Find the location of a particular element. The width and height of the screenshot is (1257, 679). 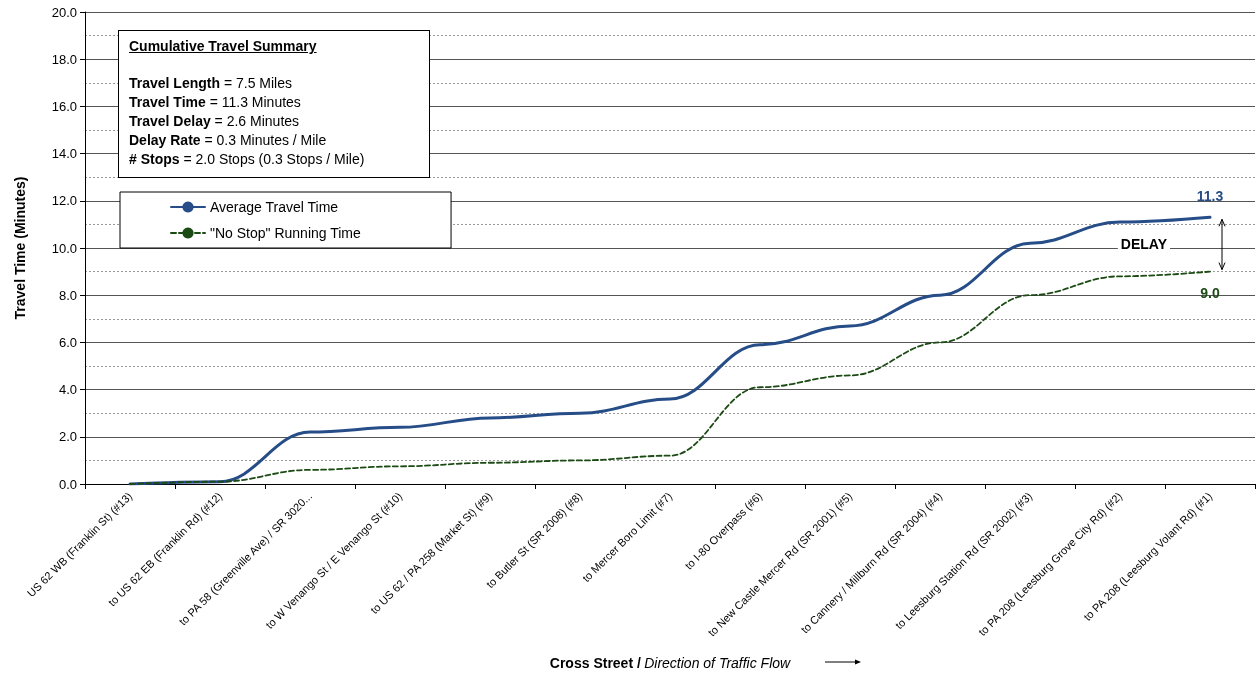

annotation: Travel Length = 7.5 Miles is located at coordinates (211, 83).